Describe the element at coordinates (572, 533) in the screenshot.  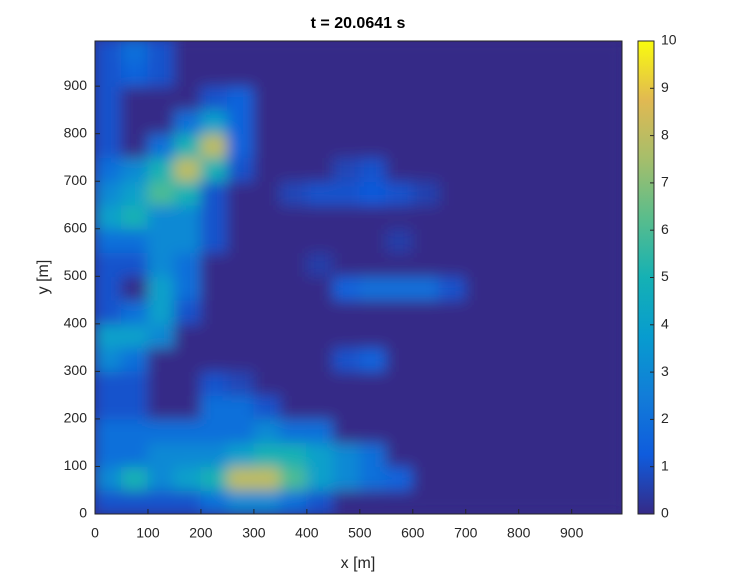
I see `x-tick-label: 900` at that location.